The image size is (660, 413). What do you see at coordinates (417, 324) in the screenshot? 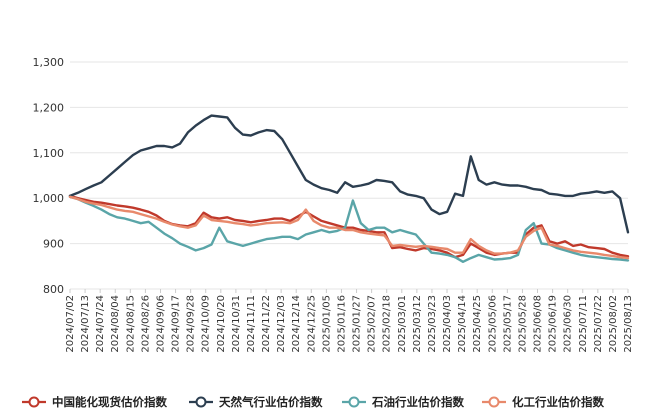
I see `x-tick-label: 2025/03/12` at bounding box center [417, 324].